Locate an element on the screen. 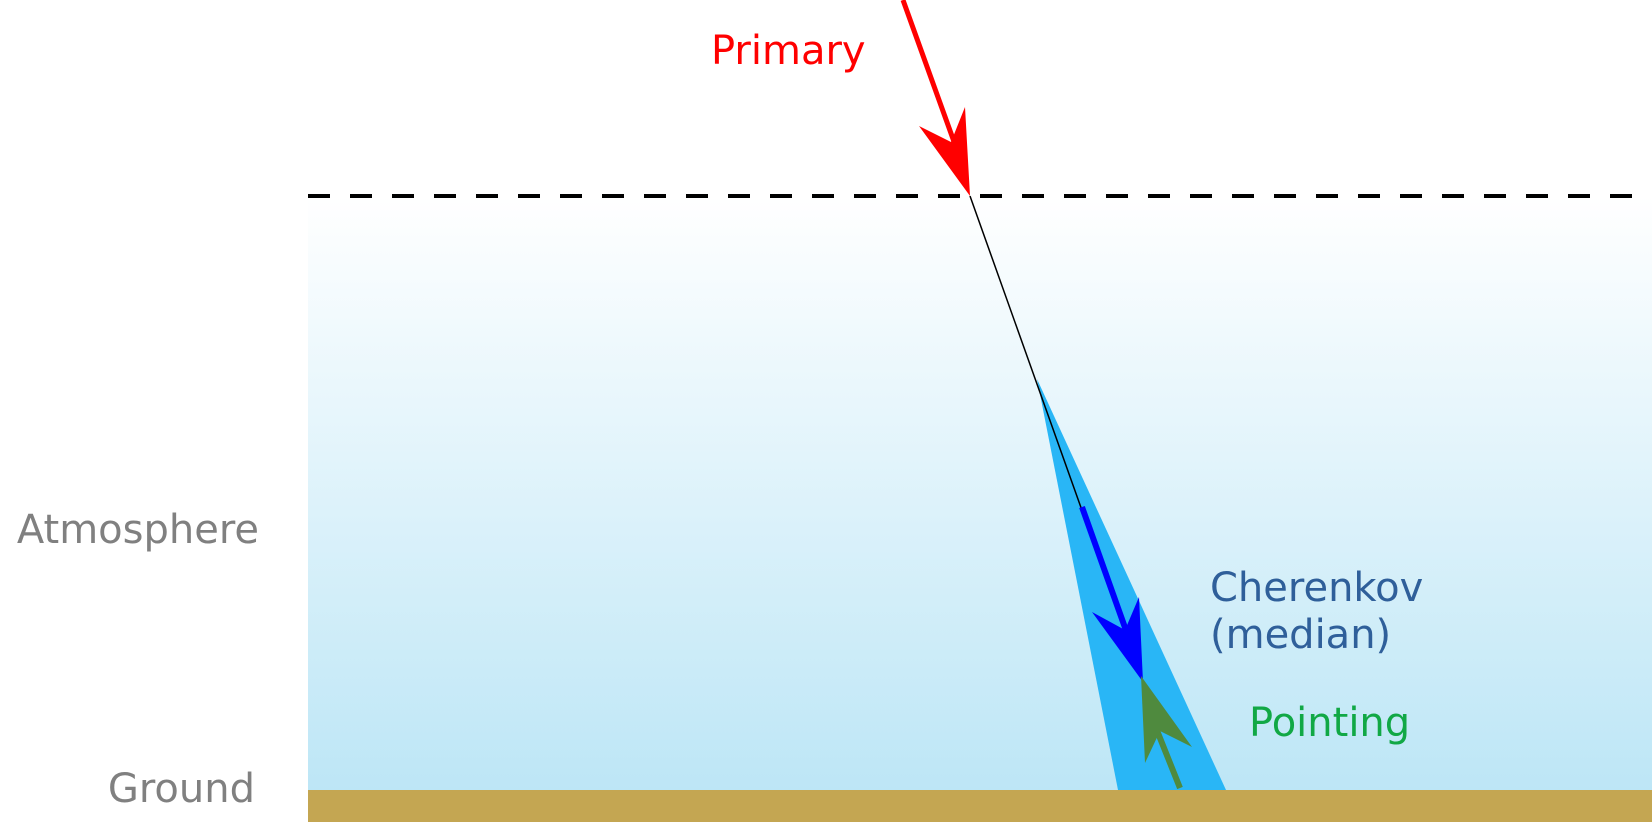  pointing-label: Pointing is located at coordinates (1329, 723).